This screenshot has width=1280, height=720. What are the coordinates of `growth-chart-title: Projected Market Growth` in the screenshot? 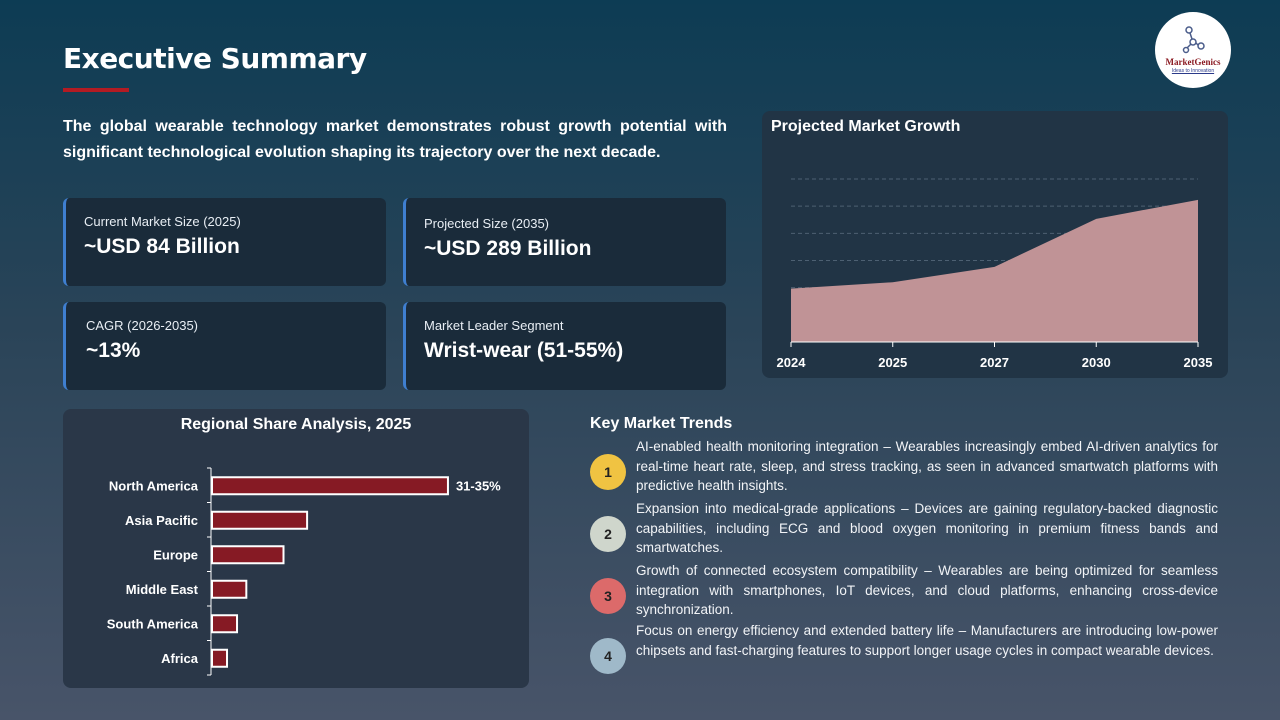 It's located at (866, 126).